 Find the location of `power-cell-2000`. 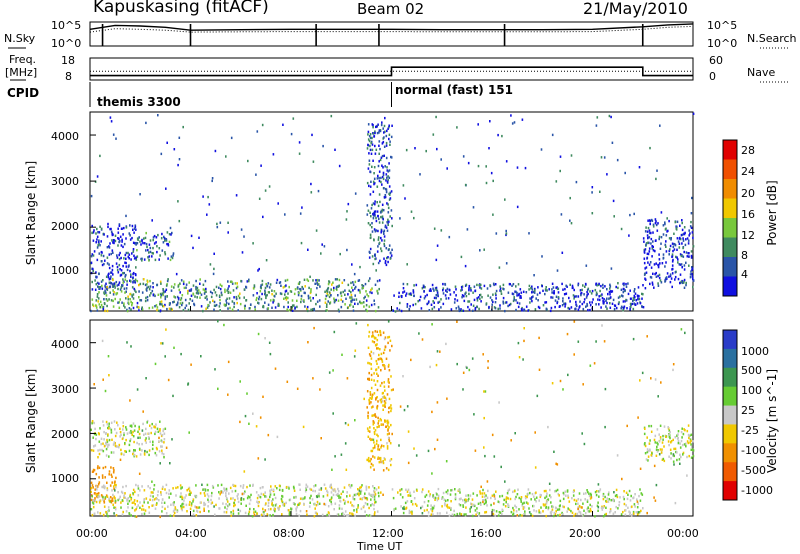

power-cell-2000 is located at coordinates (480, 250).